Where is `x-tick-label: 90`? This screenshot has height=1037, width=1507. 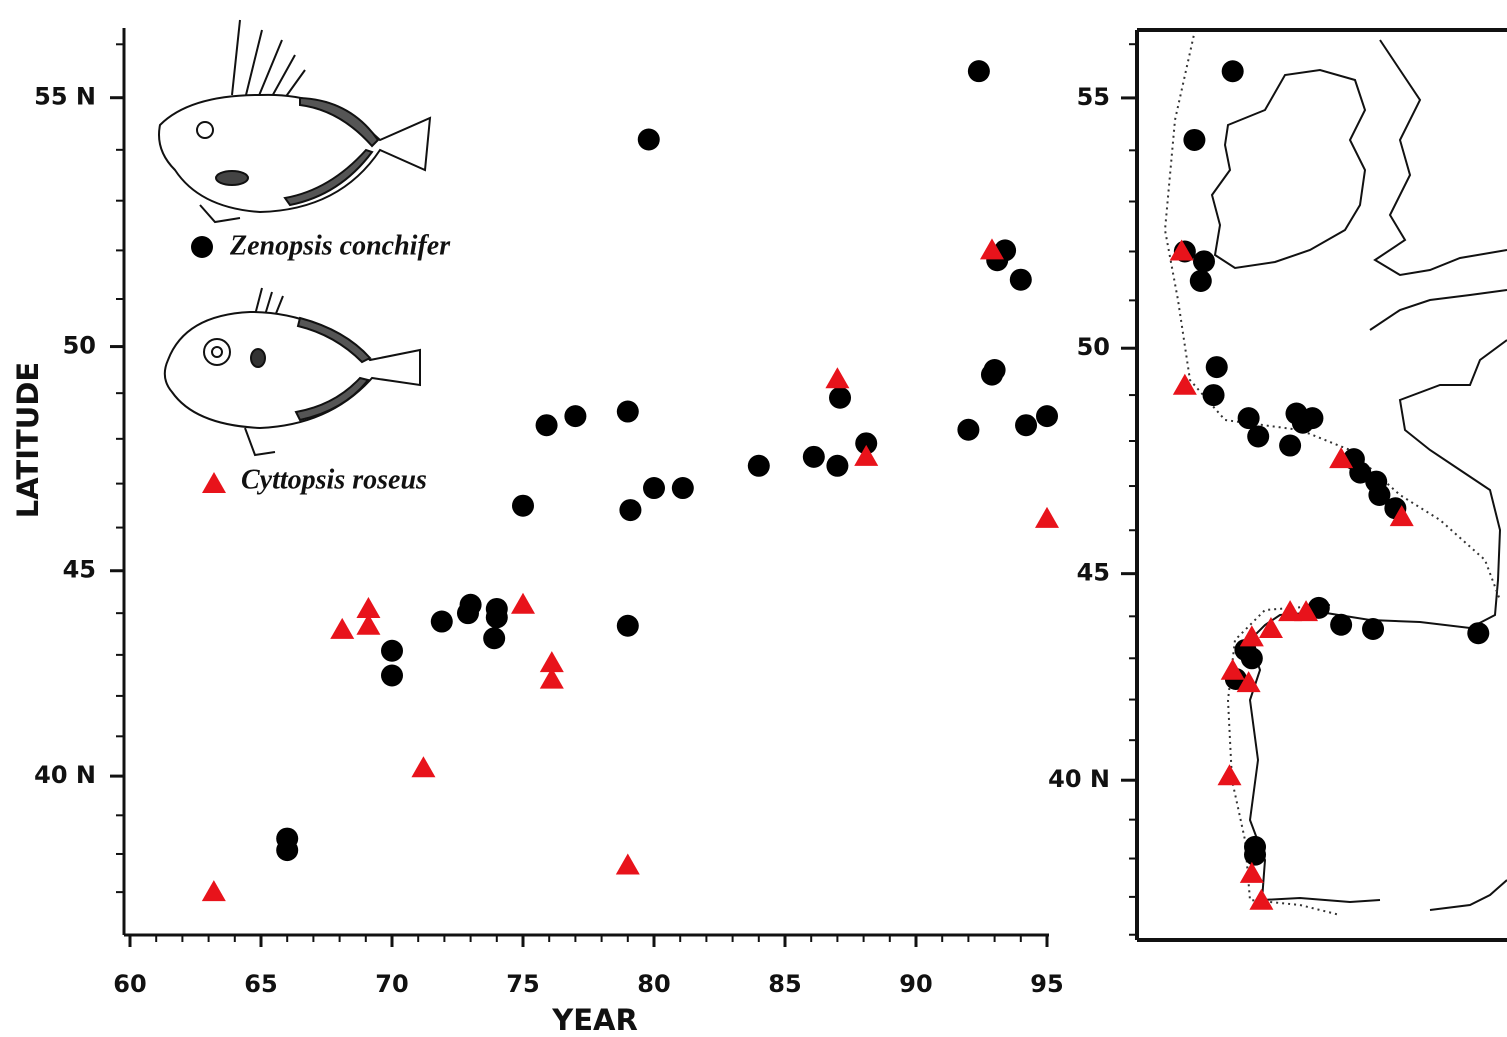 x-tick-label: 90 is located at coordinates (915, 984).